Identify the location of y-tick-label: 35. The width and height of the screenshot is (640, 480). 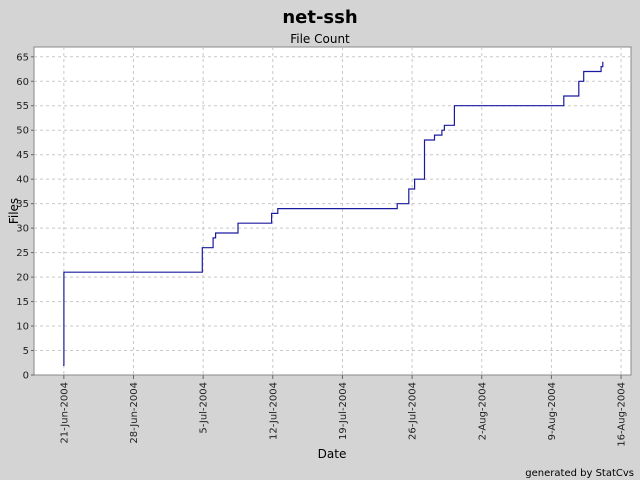
(22, 204).